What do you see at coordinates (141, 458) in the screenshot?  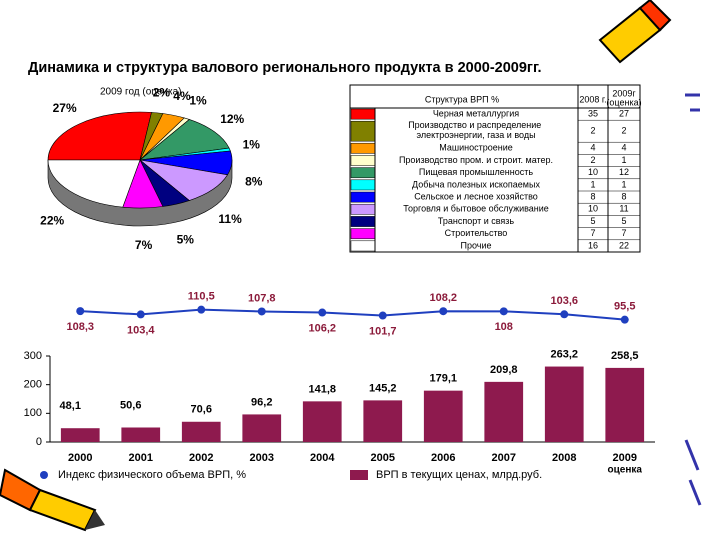 I see `x-tick-label: 2001` at bounding box center [141, 458].